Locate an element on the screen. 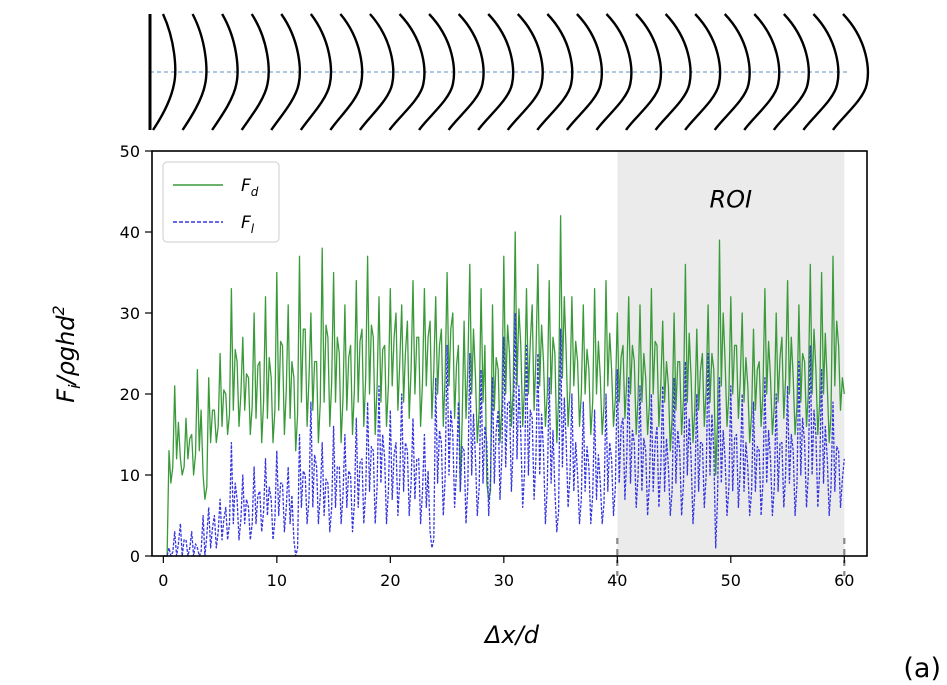  y-tick-label: 10 is located at coordinates (130, 475).